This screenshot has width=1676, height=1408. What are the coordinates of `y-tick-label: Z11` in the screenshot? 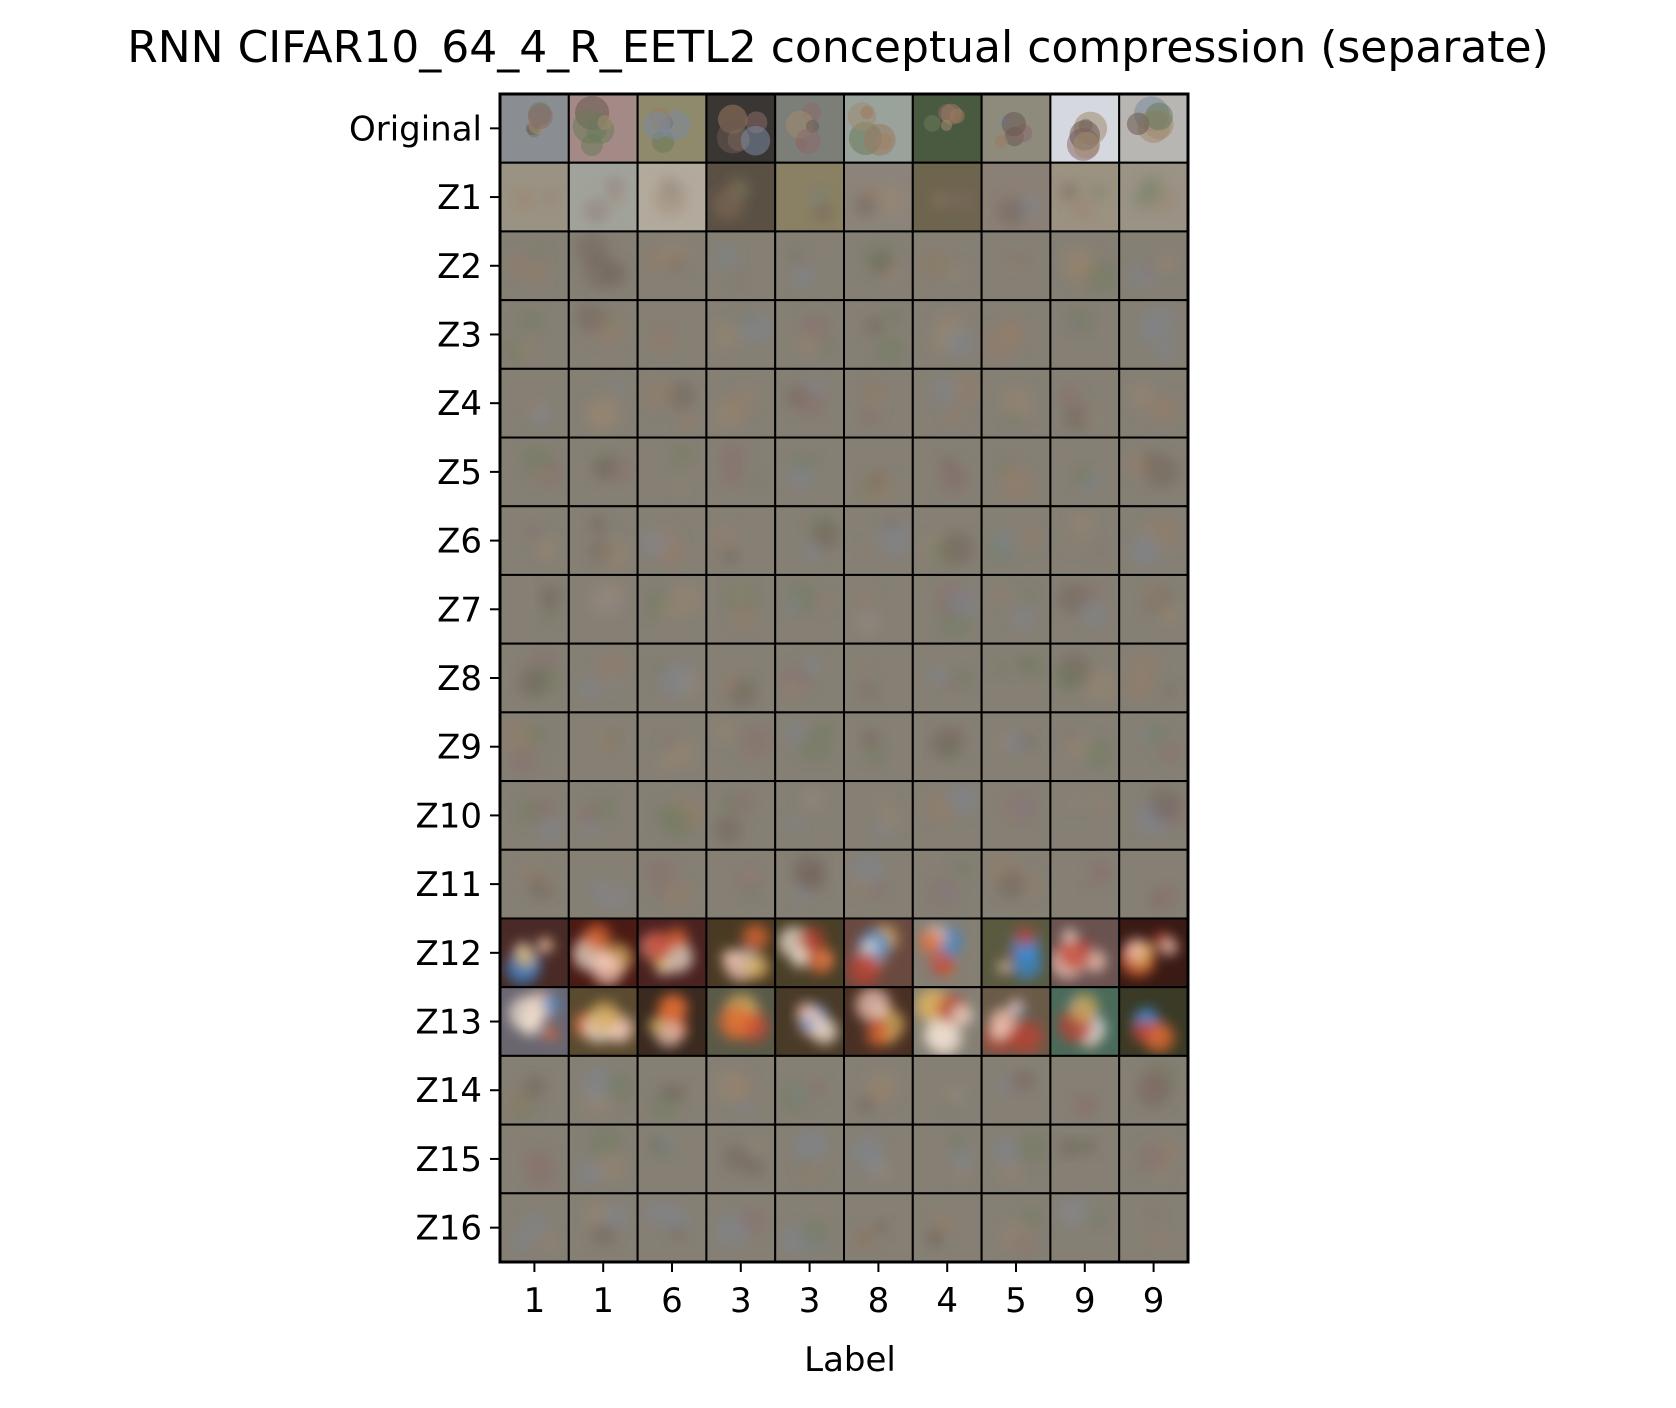 It's located at (448, 885).